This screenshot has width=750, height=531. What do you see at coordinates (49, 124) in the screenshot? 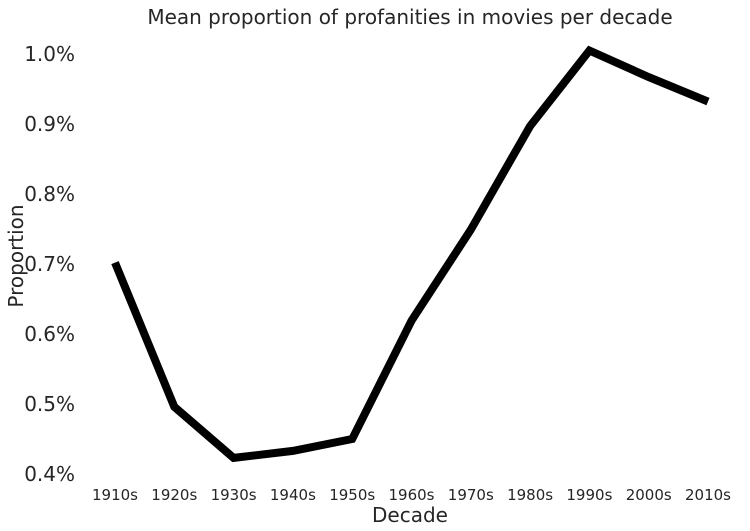
I see `y-tick-label: 0.9%` at bounding box center [49, 124].